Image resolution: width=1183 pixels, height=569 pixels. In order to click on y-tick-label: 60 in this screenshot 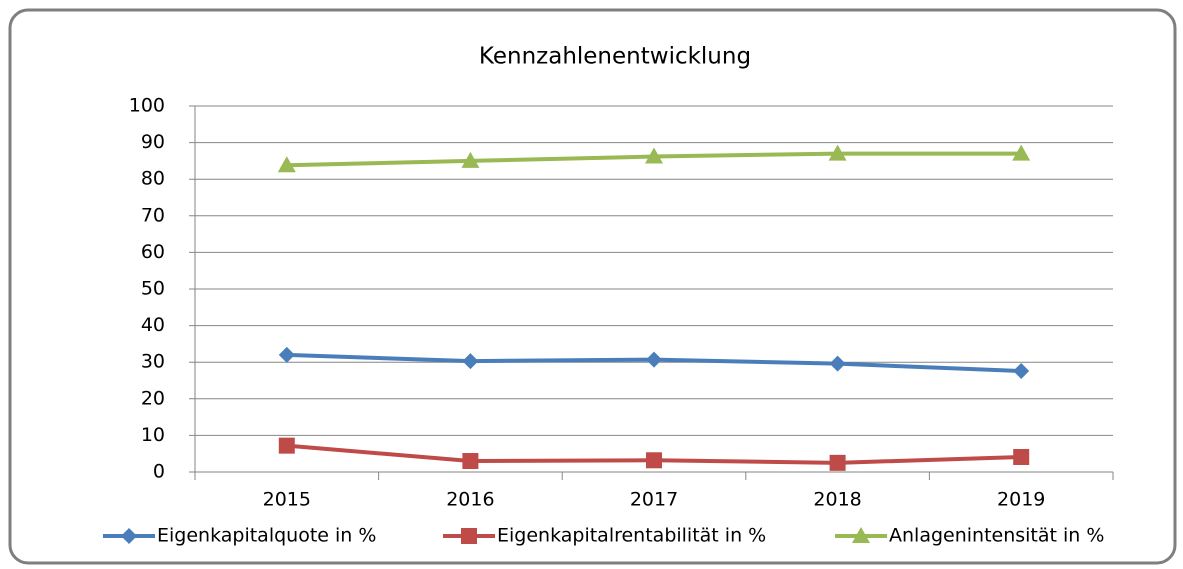, I will do `click(153, 252)`.